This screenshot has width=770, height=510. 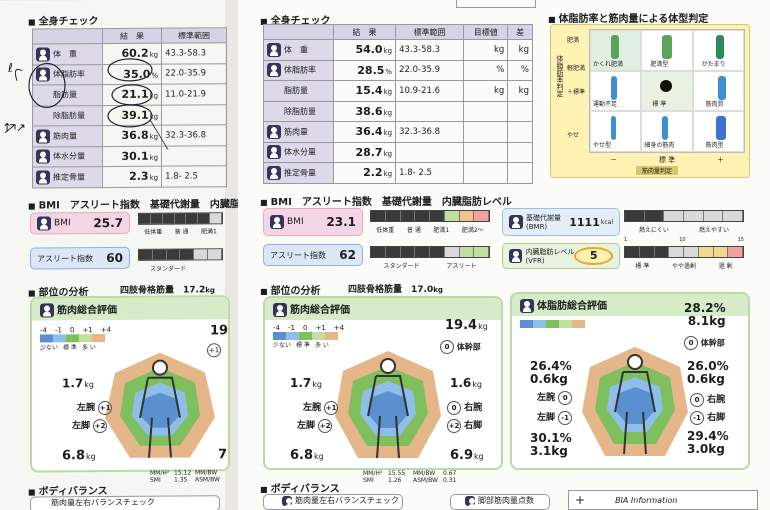 What do you see at coordinates (560, 76) in the screenshot?
I see `type-axis-y: 体脂肪率判定` at bounding box center [560, 76].